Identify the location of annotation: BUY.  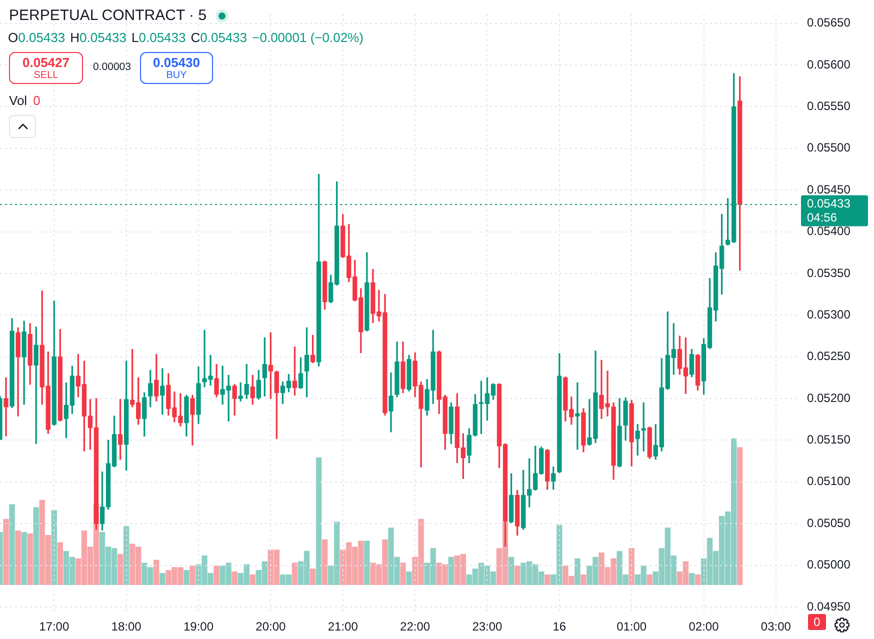
(176, 76).